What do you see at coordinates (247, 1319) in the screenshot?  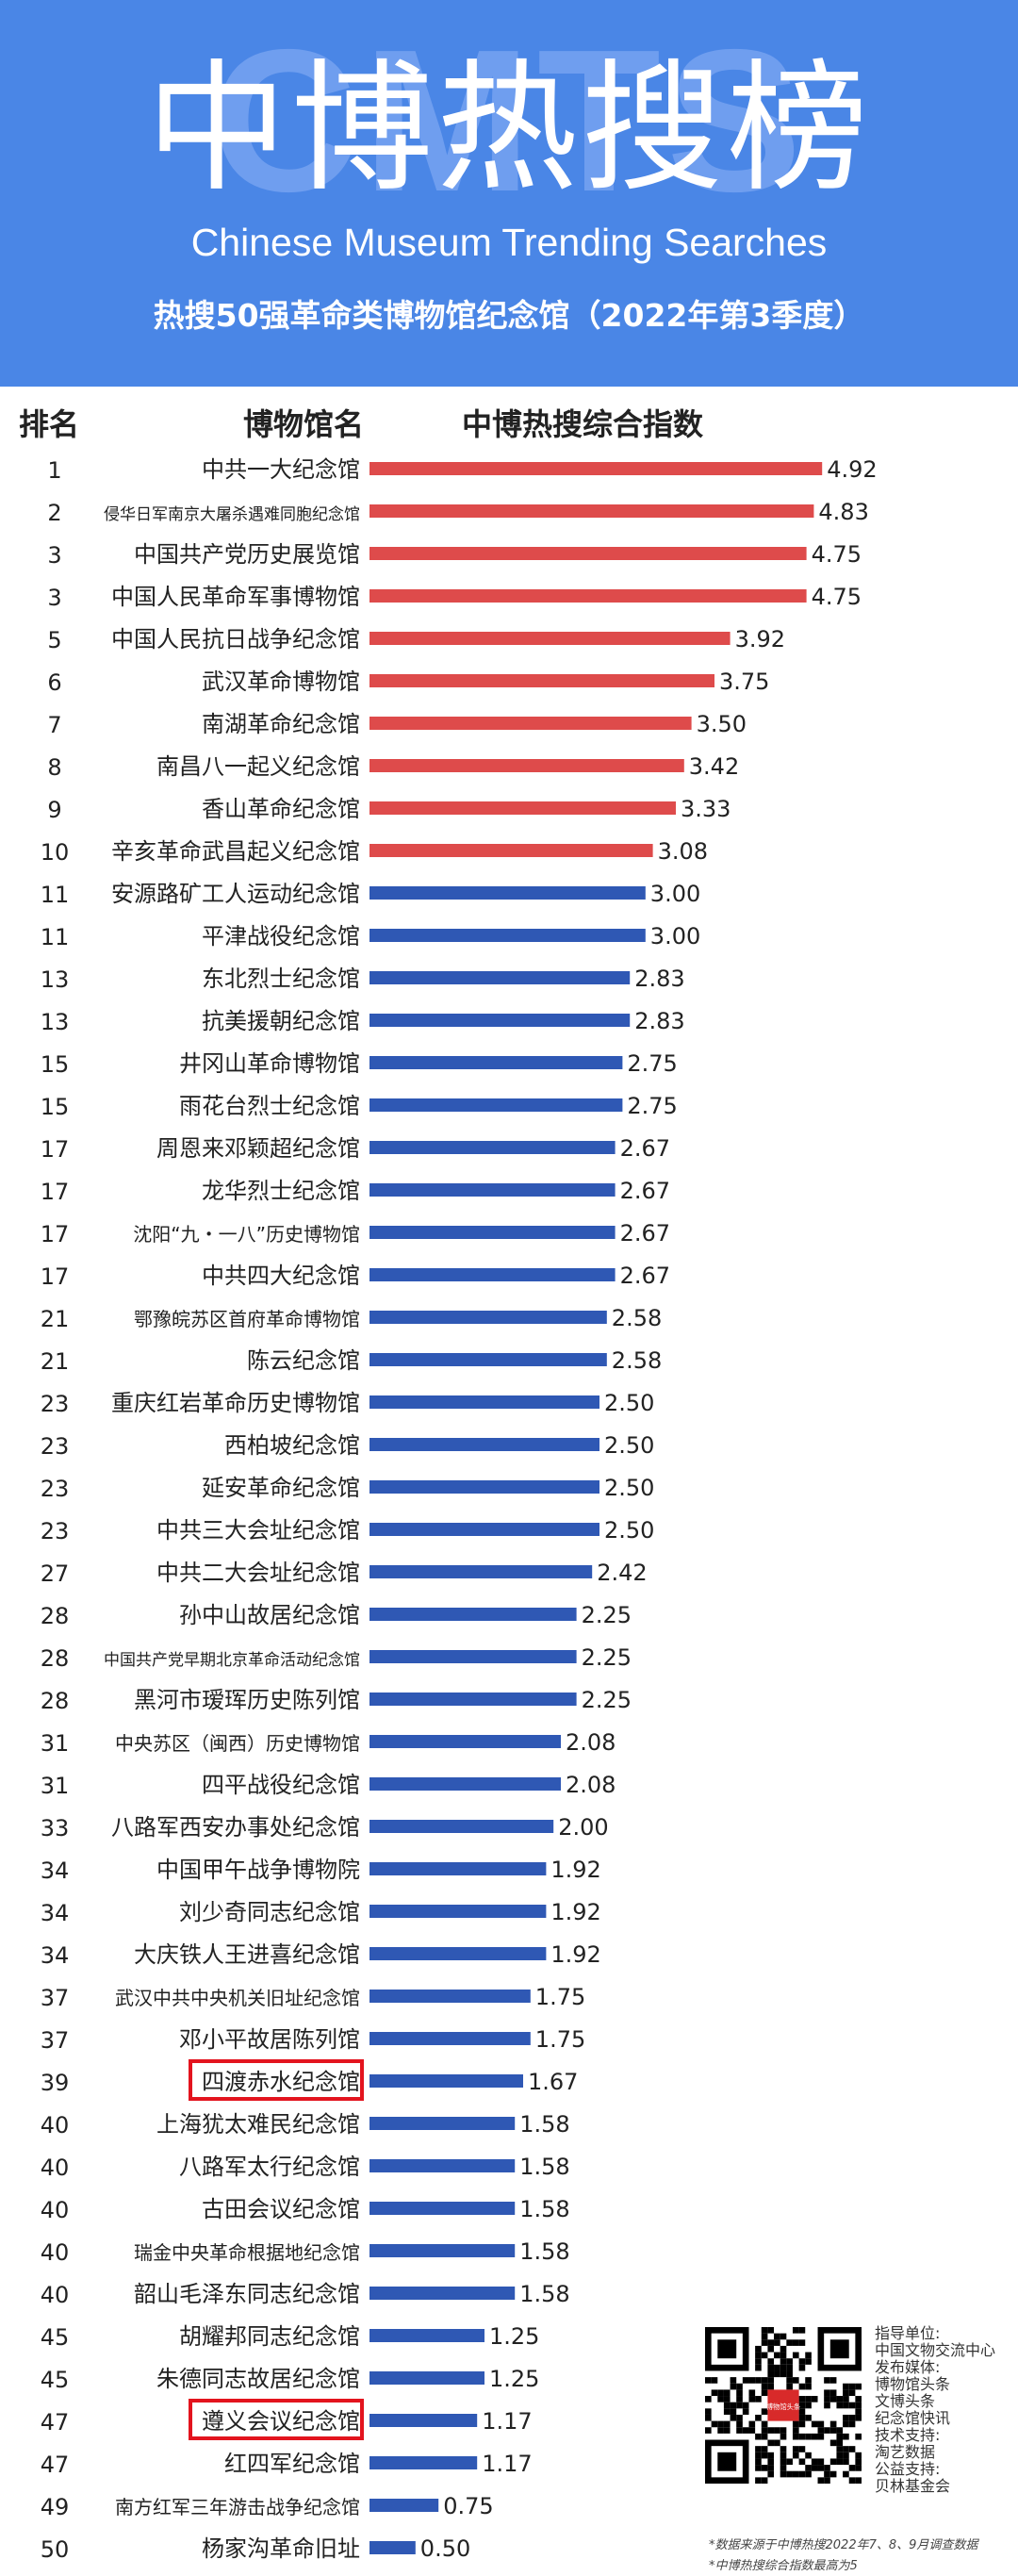 I see `museum-name-label: 鄂豫皖苏区首府革命博物馆` at bounding box center [247, 1319].